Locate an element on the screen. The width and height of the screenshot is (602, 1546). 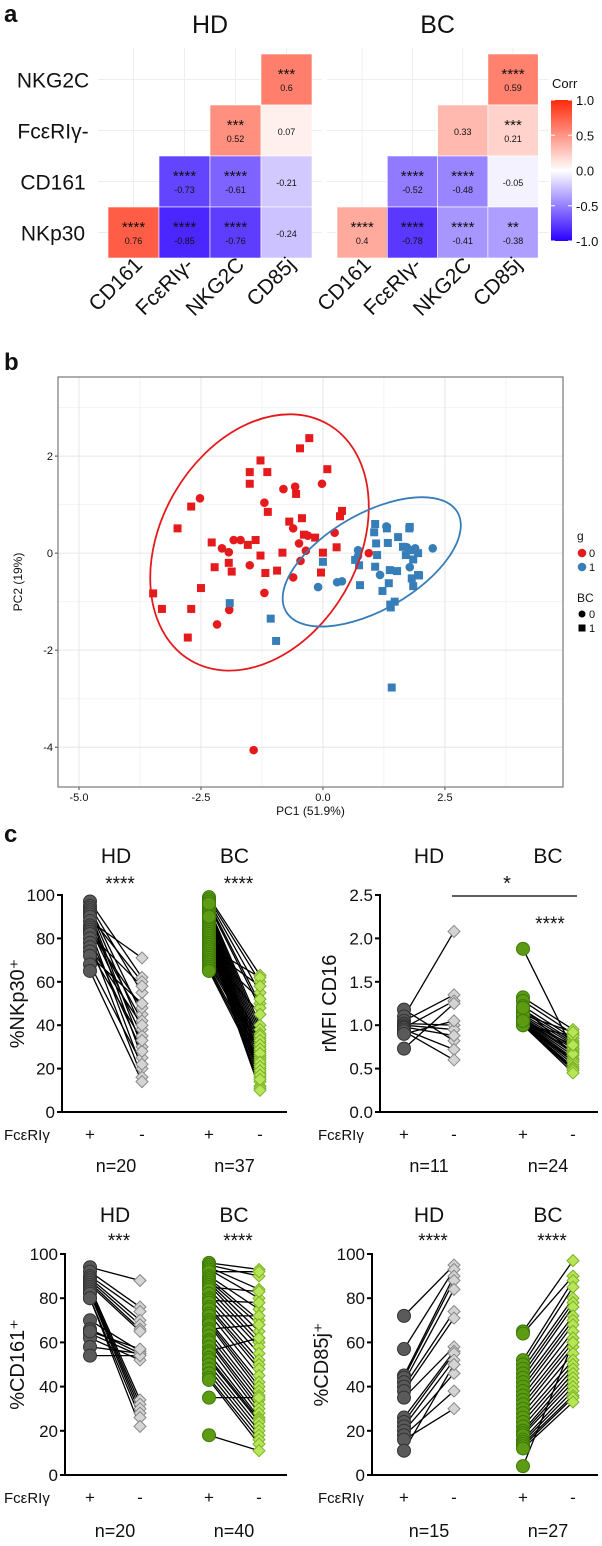
correlation-value: -0.78 is located at coordinates (412, 241).